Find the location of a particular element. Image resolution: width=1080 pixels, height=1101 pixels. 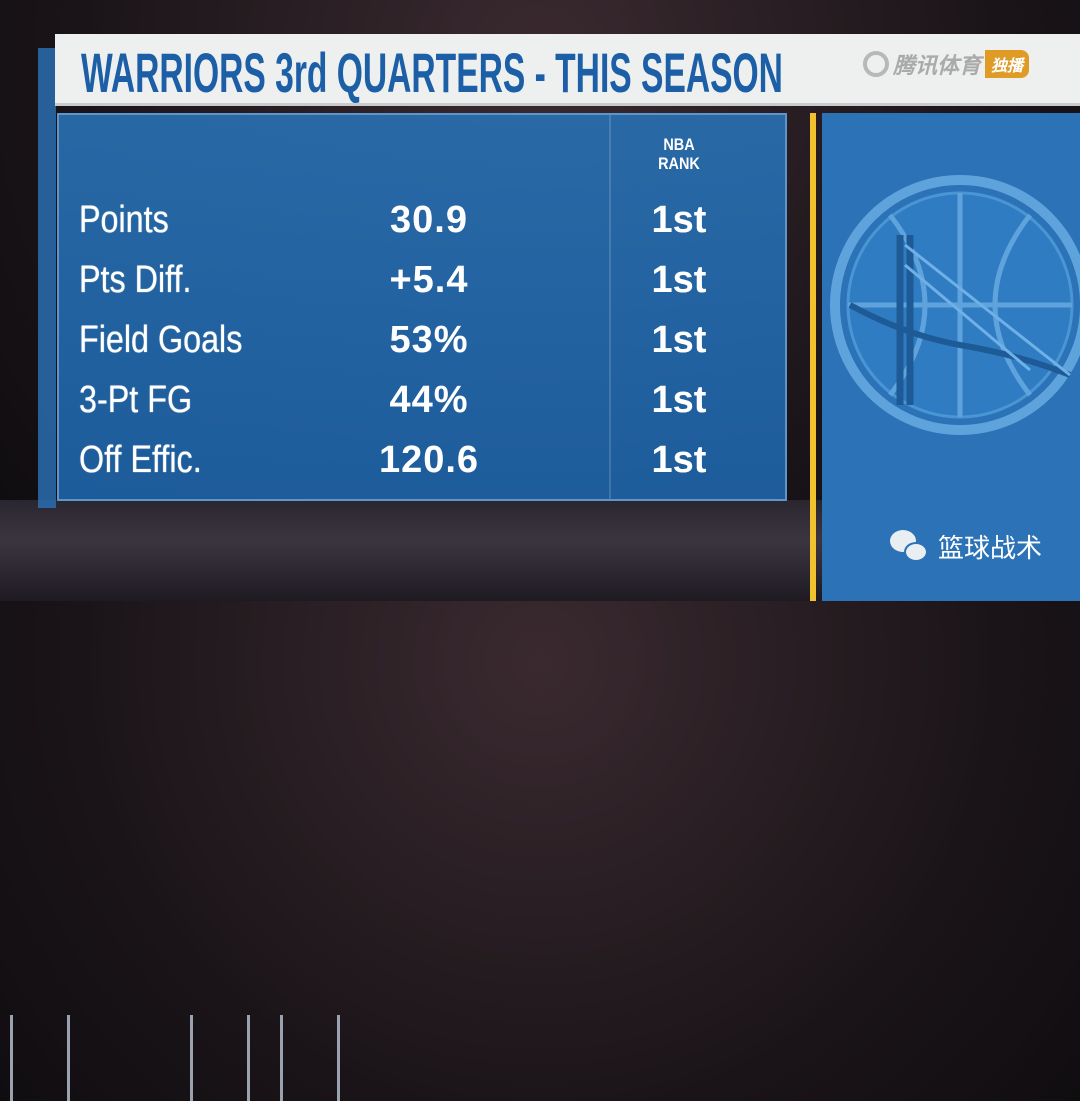

stat-label: 3-Pt FG is located at coordinates (136, 400).